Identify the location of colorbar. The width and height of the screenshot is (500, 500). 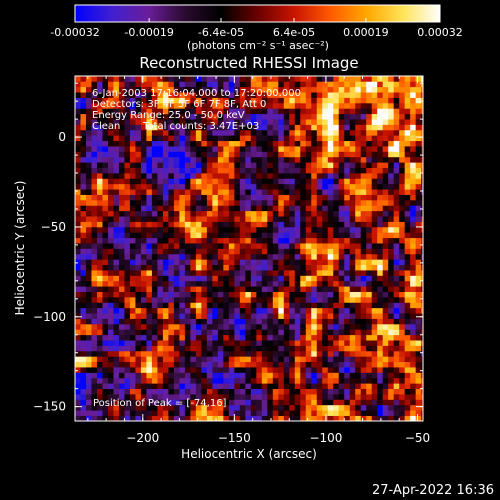
(257, 13).